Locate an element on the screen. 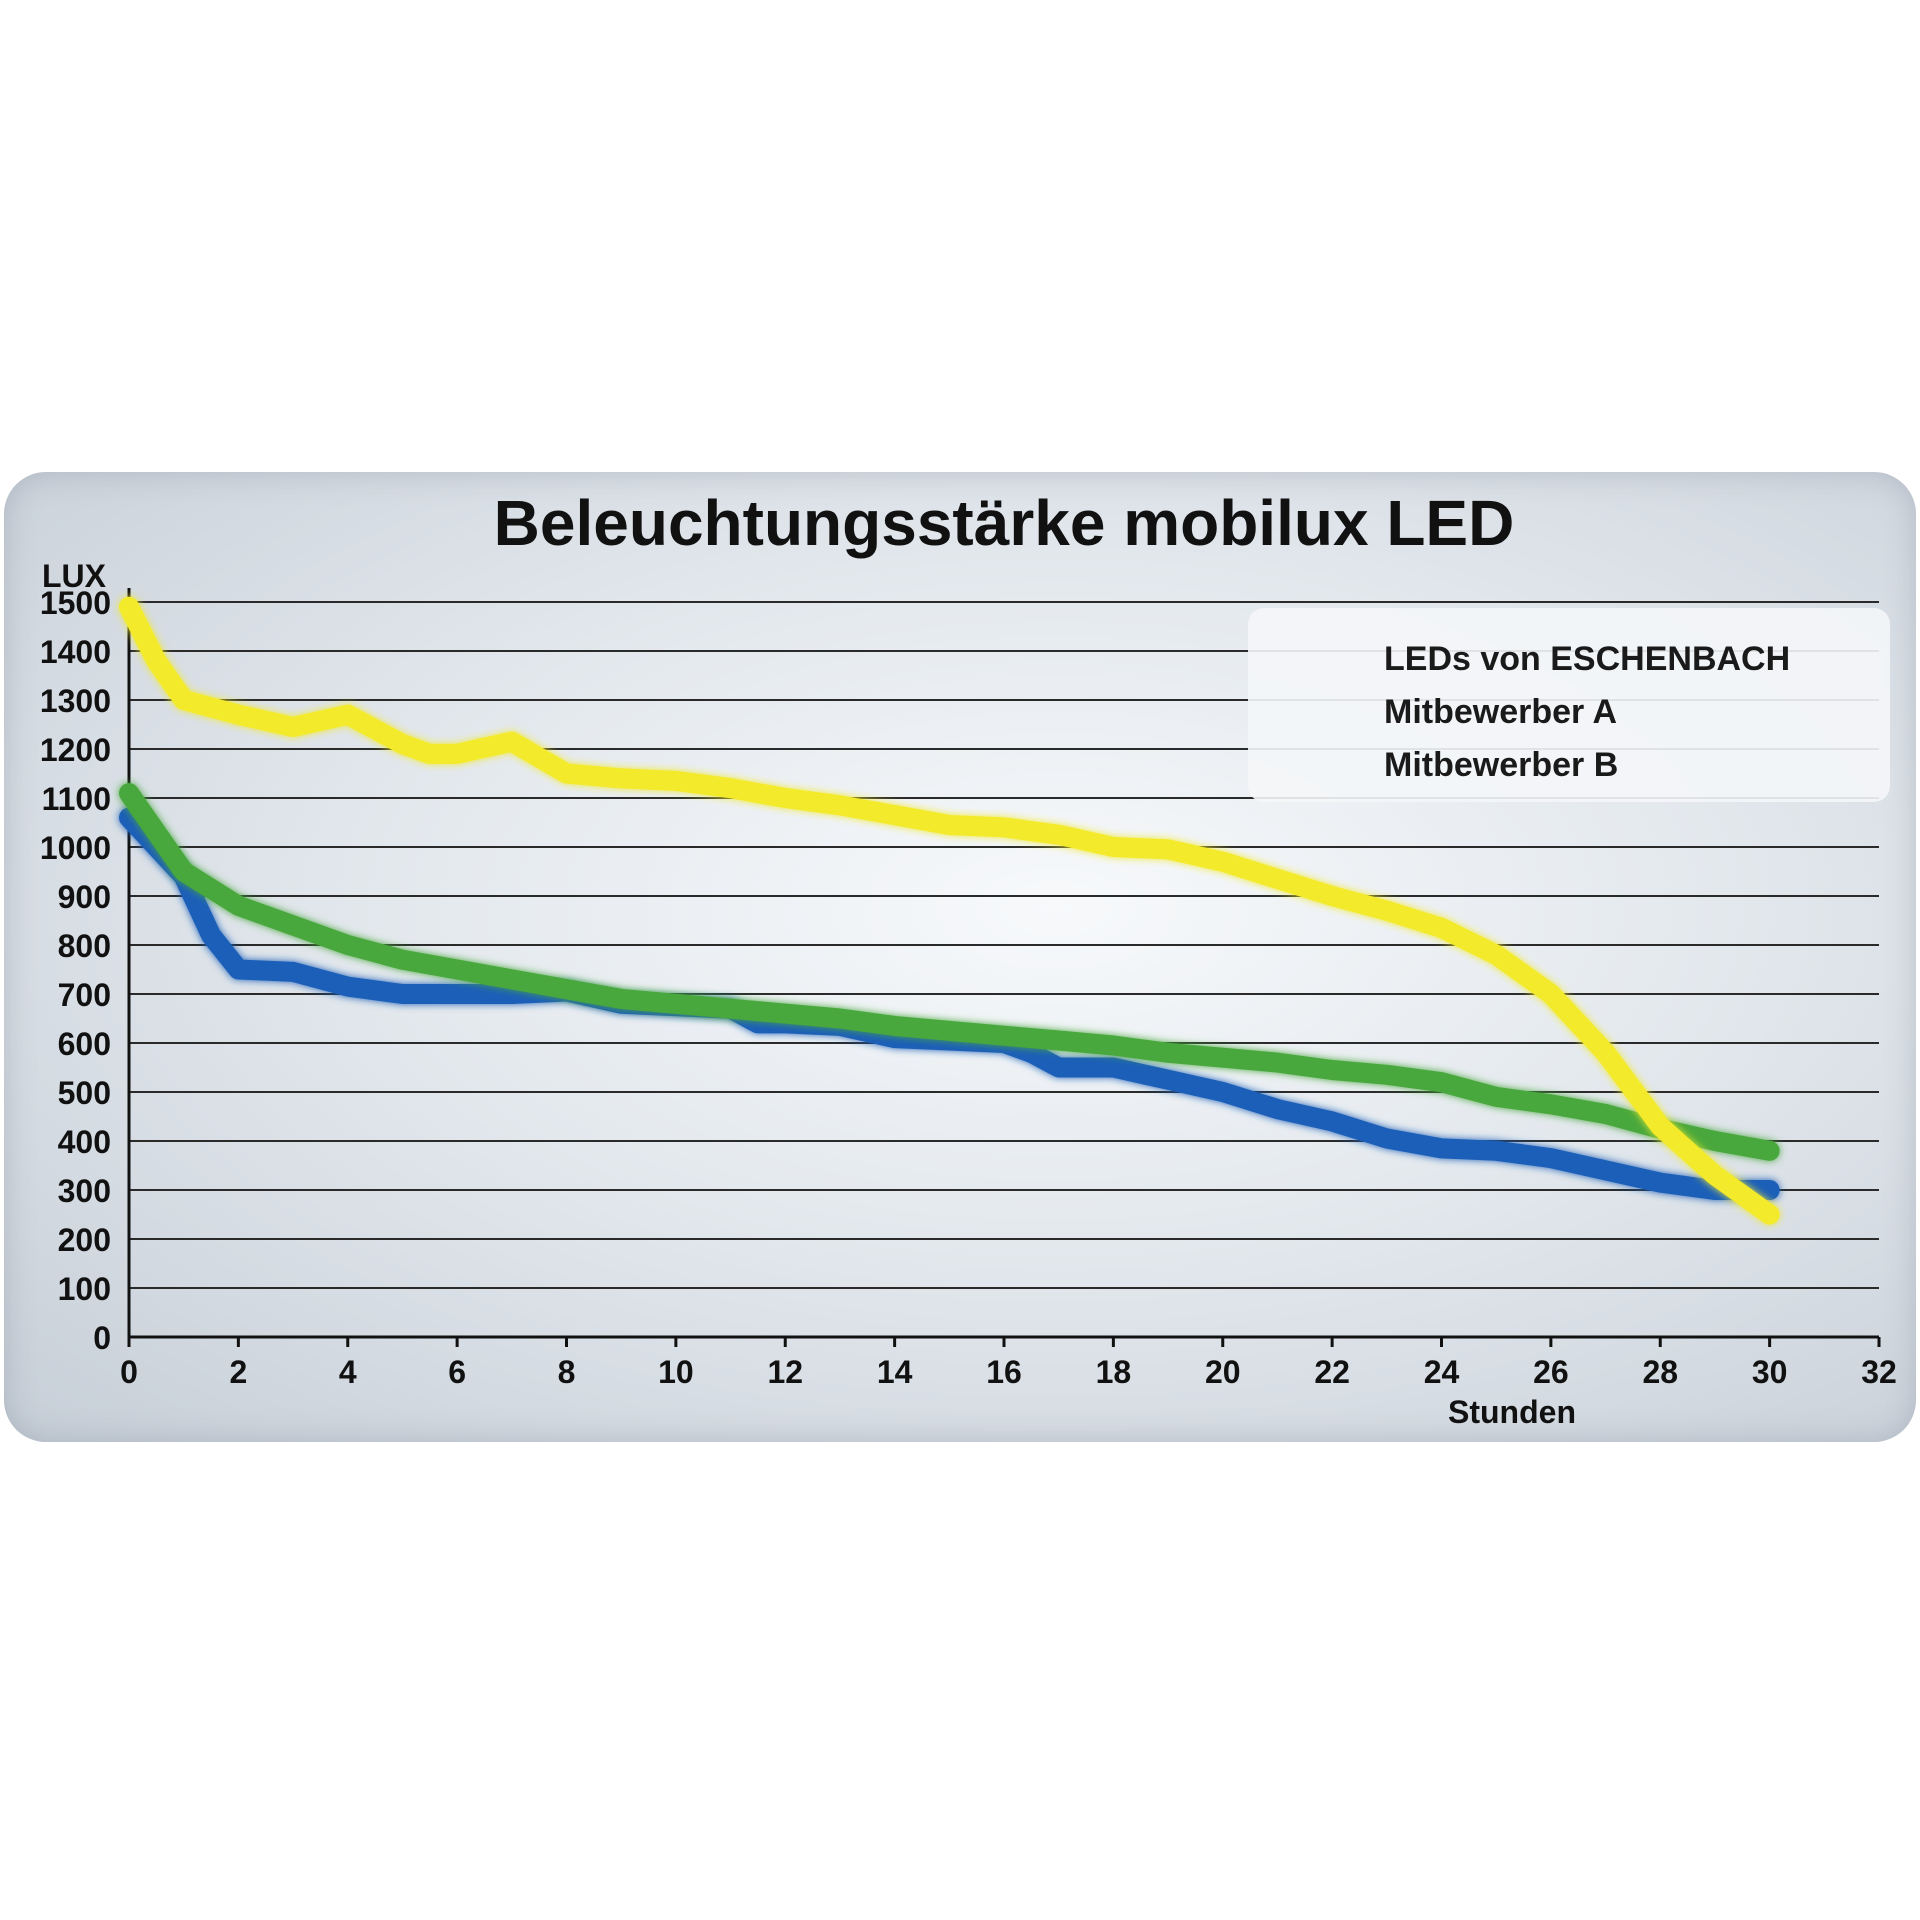  x-tick-label: 10 is located at coordinates (676, 1372).